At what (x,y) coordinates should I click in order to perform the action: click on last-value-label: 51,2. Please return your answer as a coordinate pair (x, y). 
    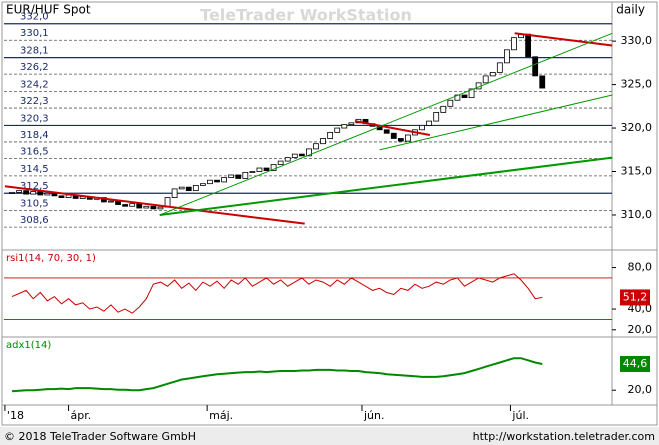
    Looking at the image, I should click on (635, 296).